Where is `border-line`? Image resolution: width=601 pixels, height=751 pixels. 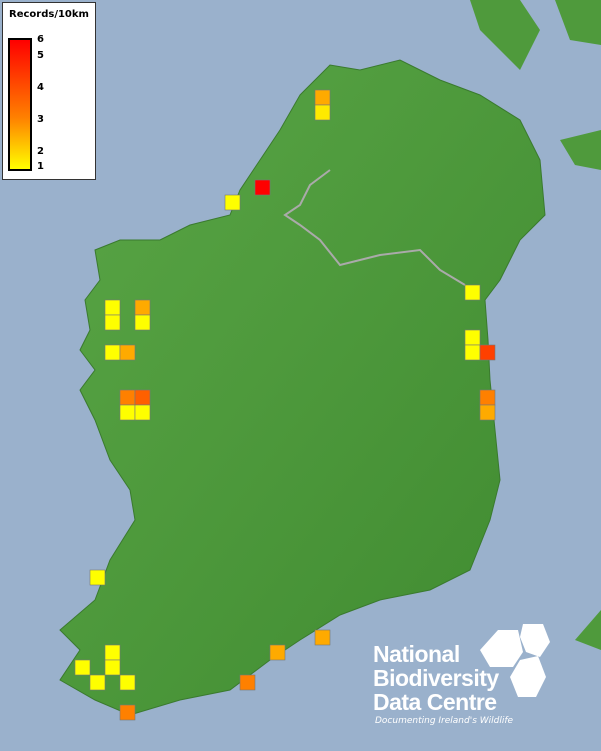
border-line is located at coordinates (374, 227).